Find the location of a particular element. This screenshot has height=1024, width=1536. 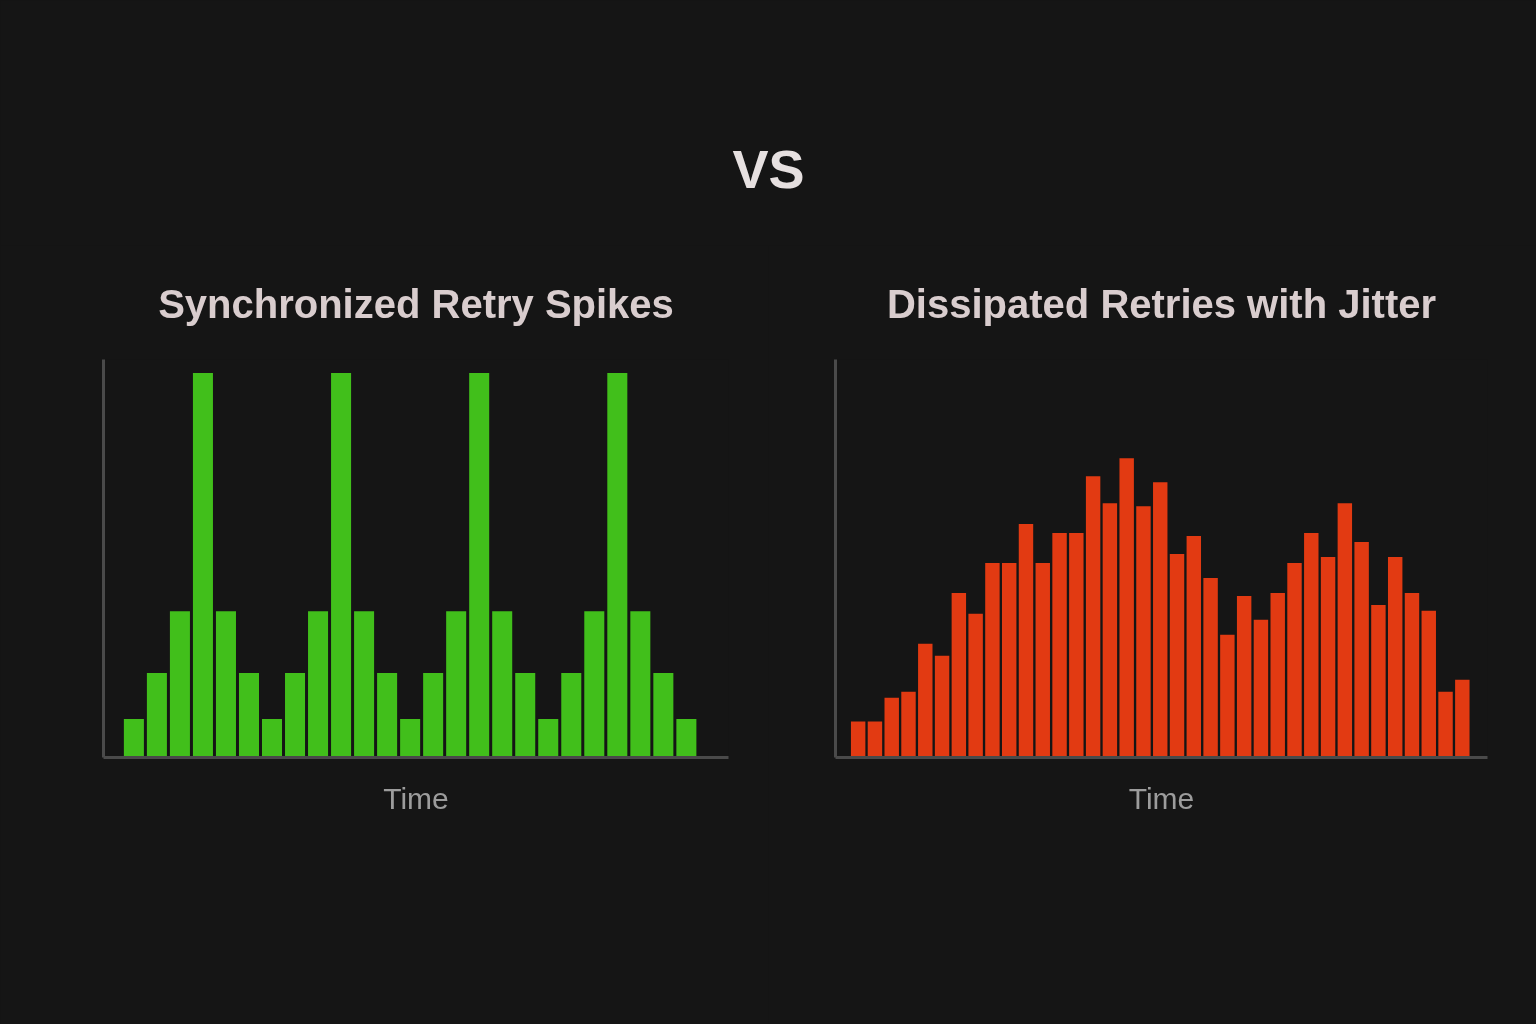

text: VS is located at coordinates (768, 168).